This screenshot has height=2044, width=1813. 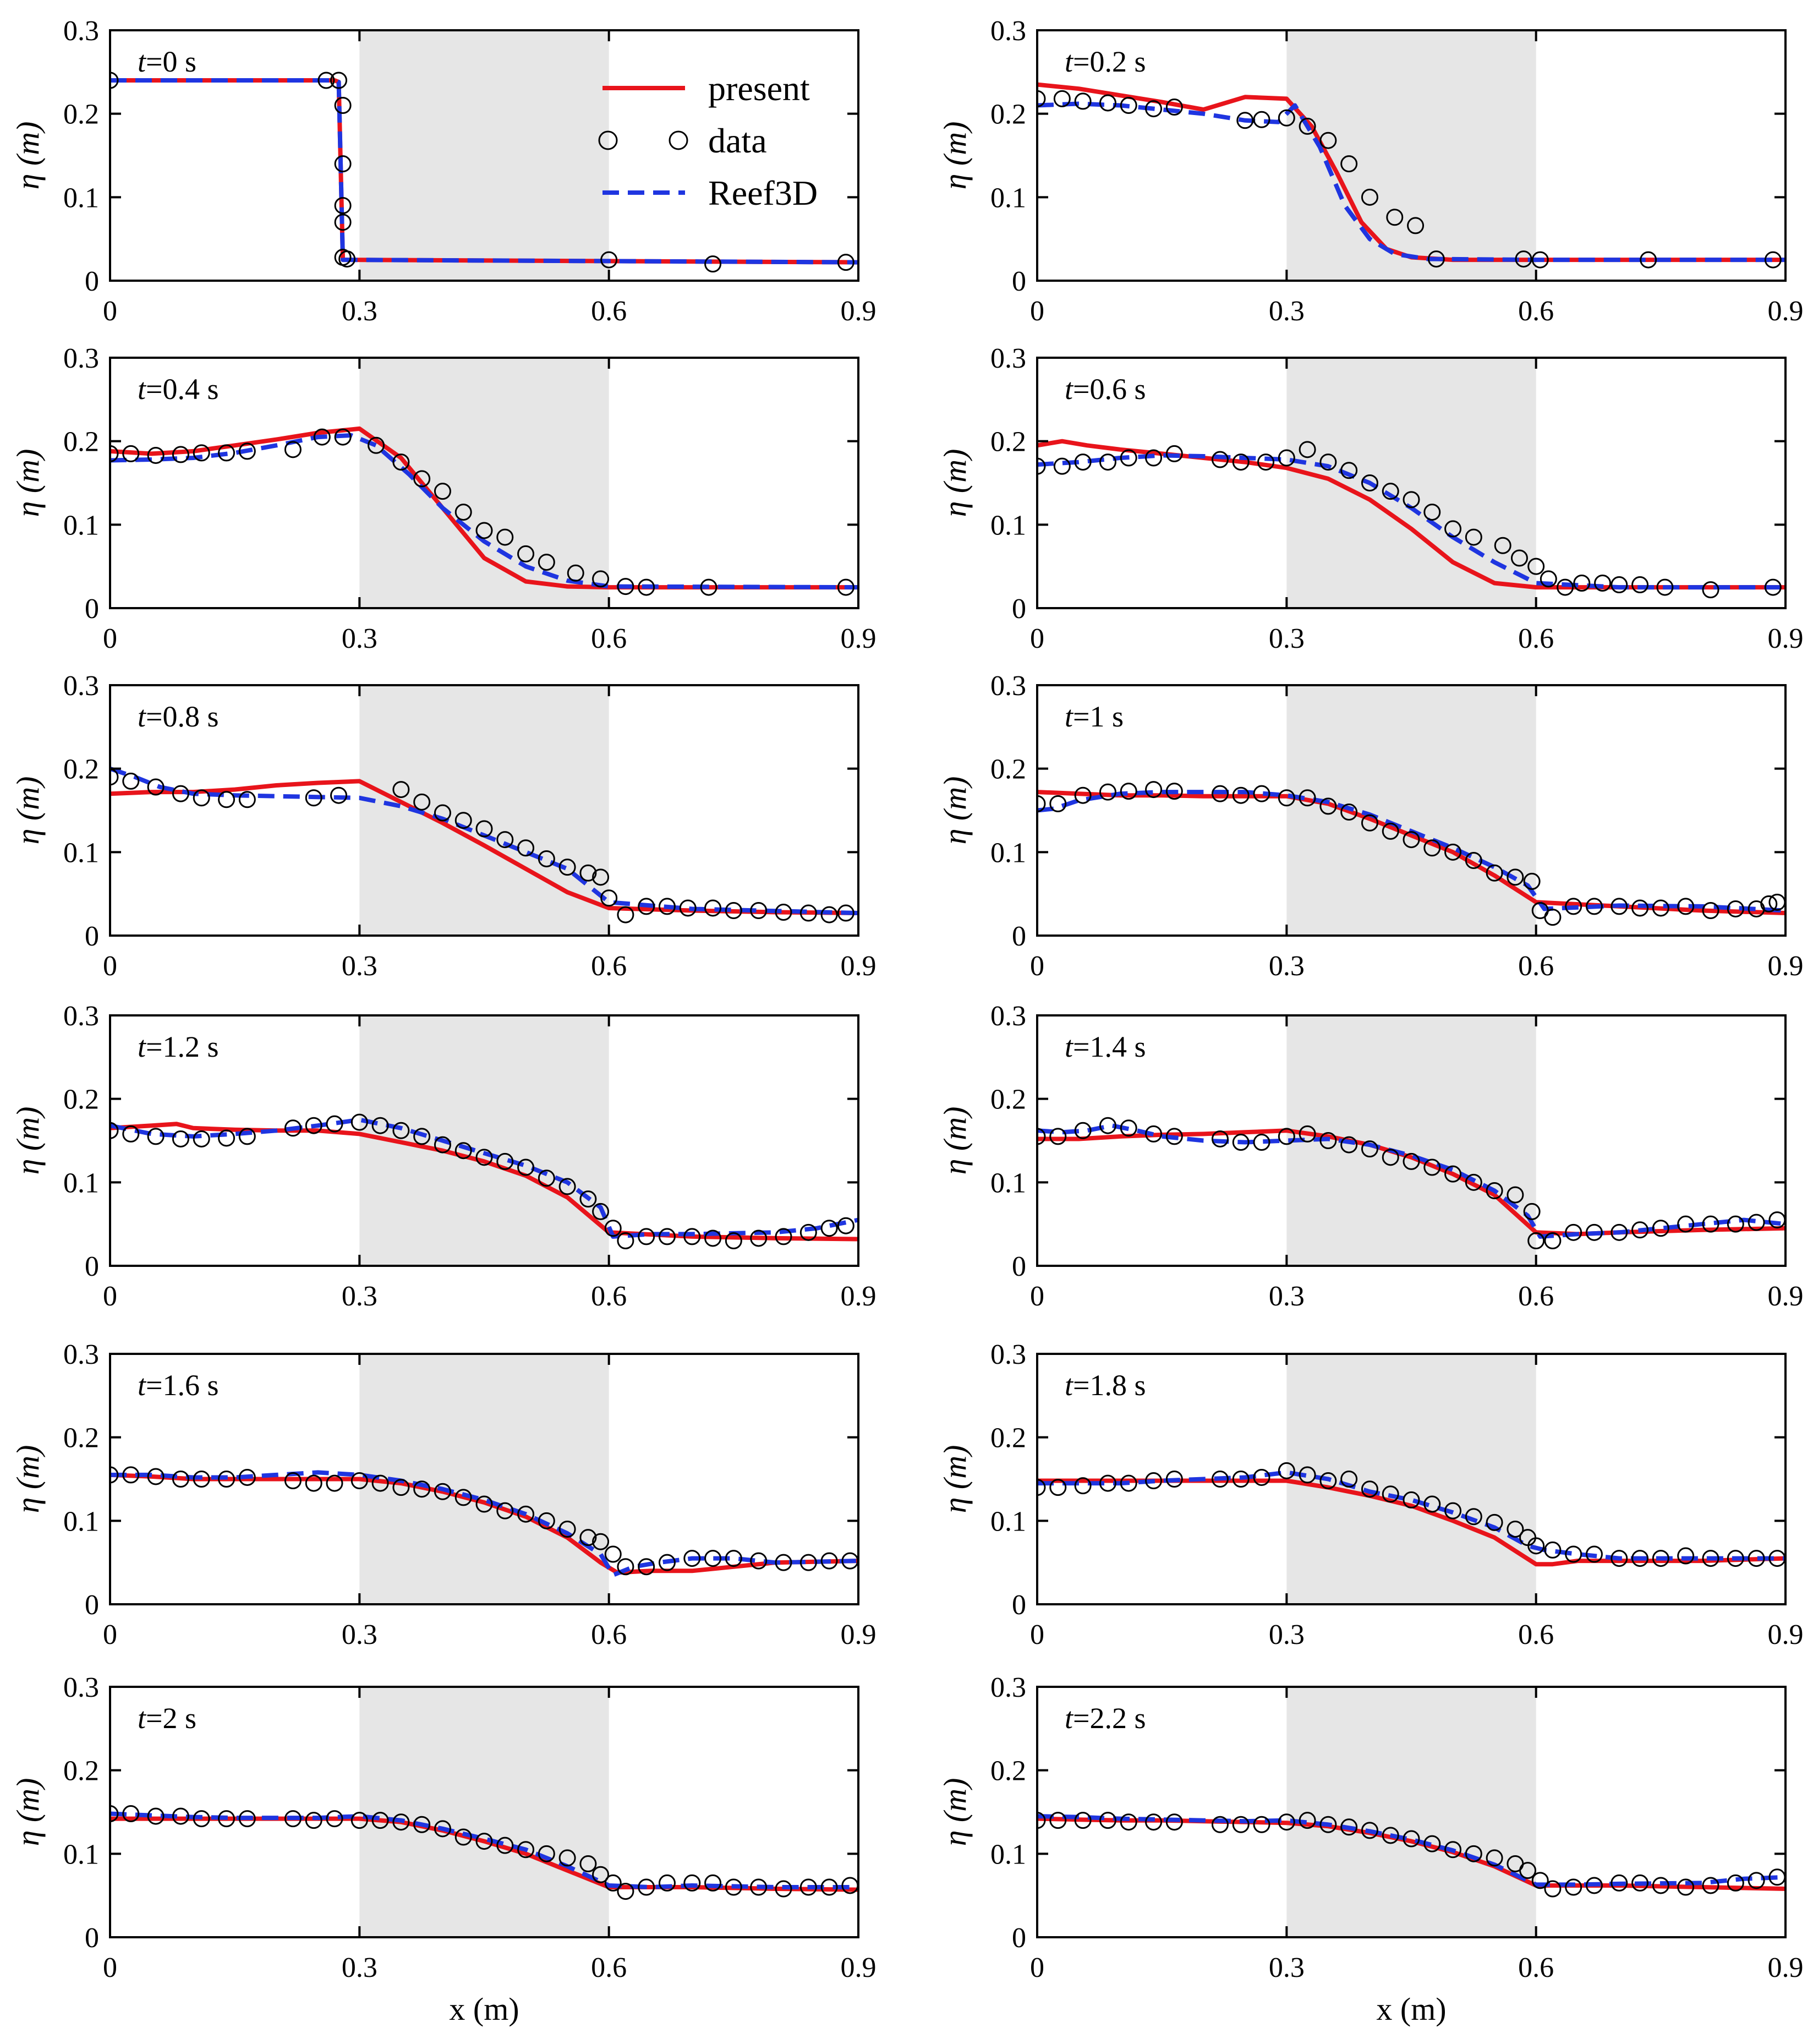 What do you see at coordinates (443, 1495) in the screenshot?
I see `panel-9: 0 0.3 0.6 0.9 0 0.1 0.2 0.3 η (m) t=1.6 s` at bounding box center [443, 1495].